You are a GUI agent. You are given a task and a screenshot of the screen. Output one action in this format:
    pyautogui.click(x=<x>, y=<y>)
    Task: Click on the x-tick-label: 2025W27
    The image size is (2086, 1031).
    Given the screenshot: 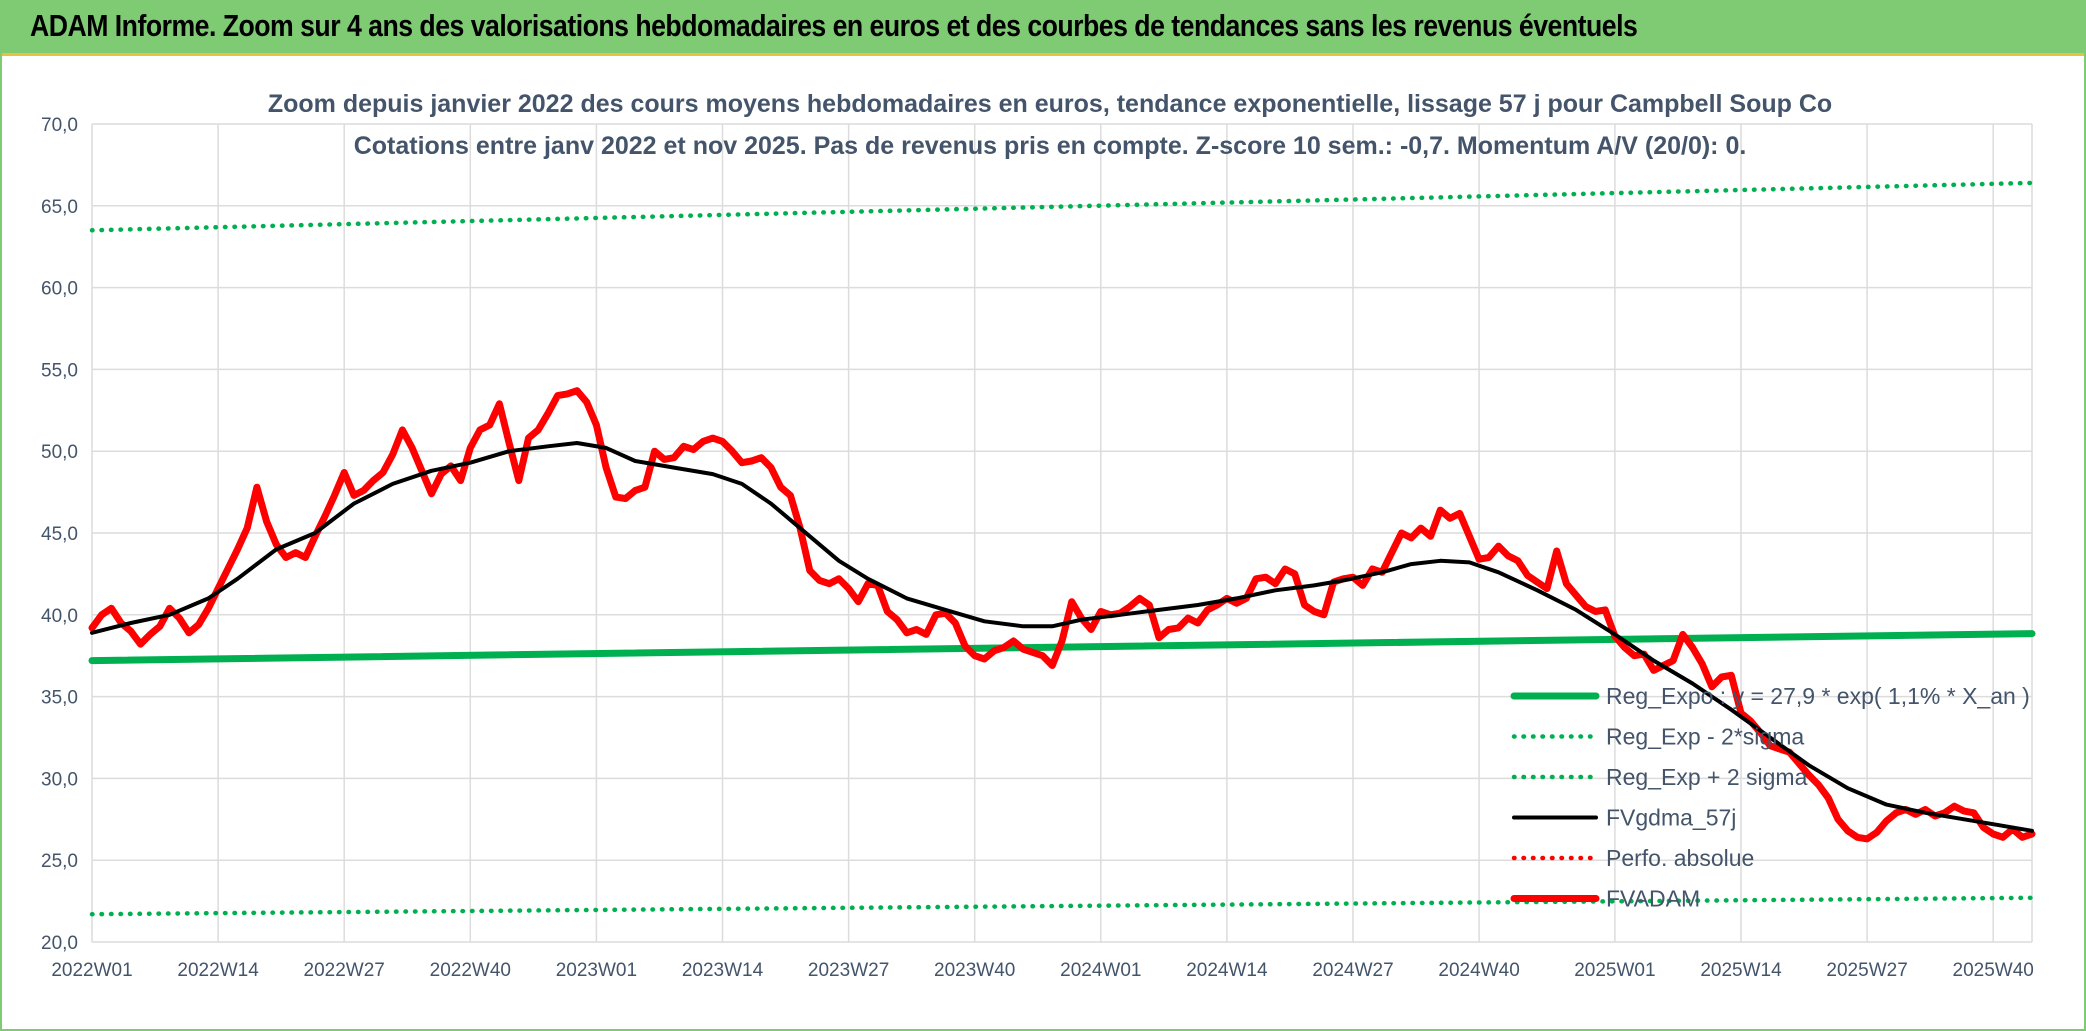 What is the action you would take?
    pyautogui.click(x=1866, y=970)
    